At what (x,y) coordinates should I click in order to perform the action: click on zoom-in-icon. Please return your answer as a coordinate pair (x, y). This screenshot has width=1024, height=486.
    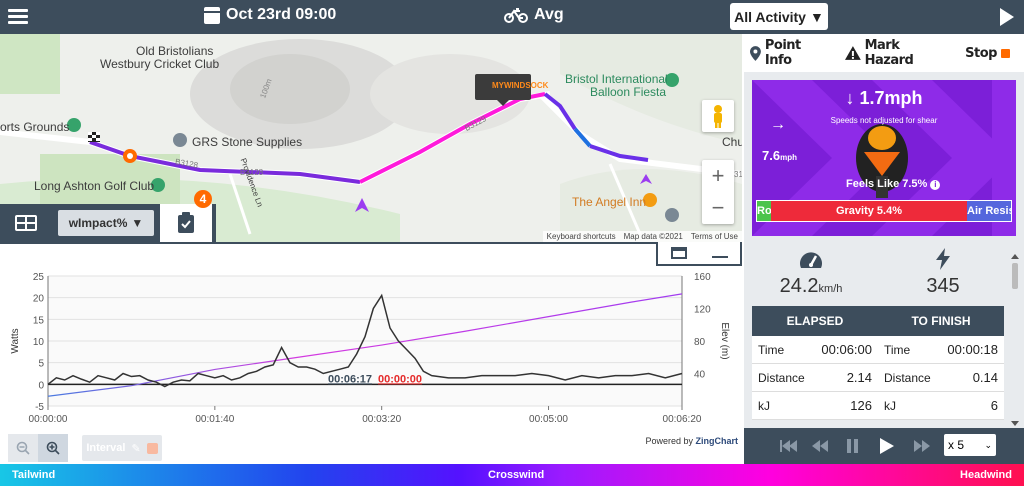
    Looking at the image, I should click on (53, 448).